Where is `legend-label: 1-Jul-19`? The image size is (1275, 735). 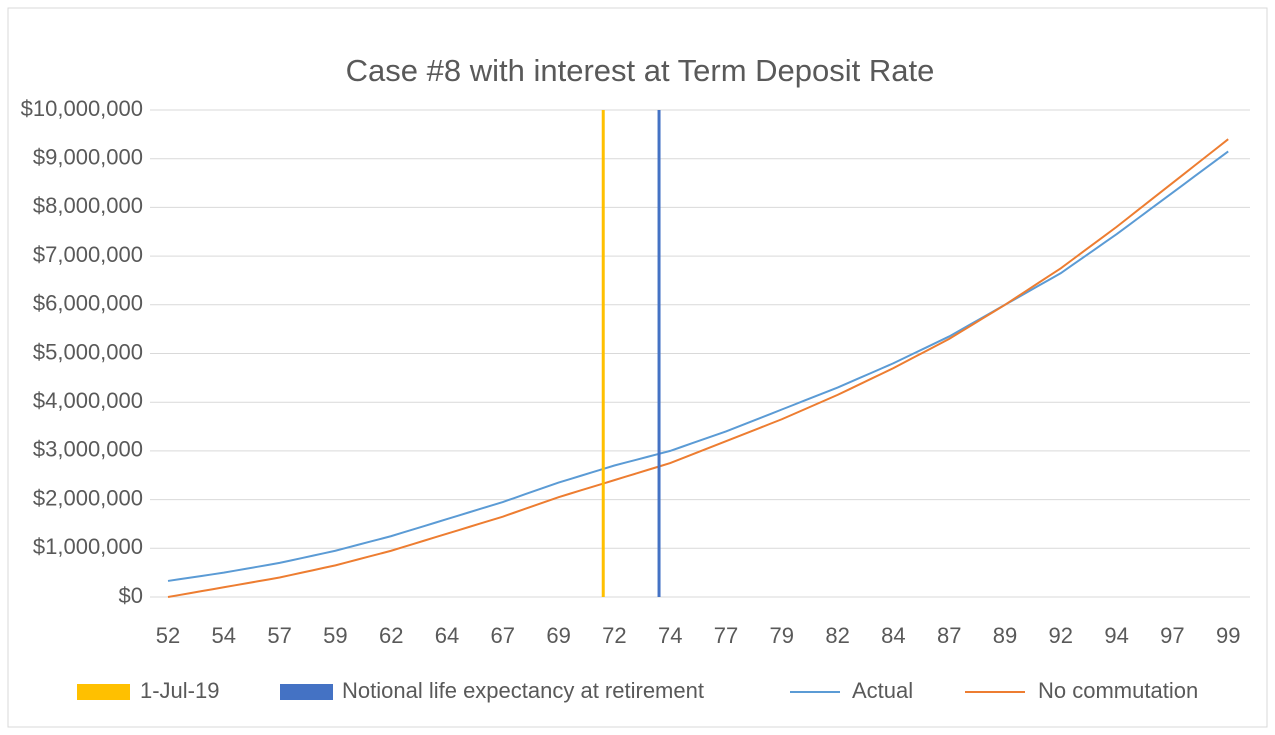
legend-label: 1-Jul-19 is located at coordinates (179, 690).